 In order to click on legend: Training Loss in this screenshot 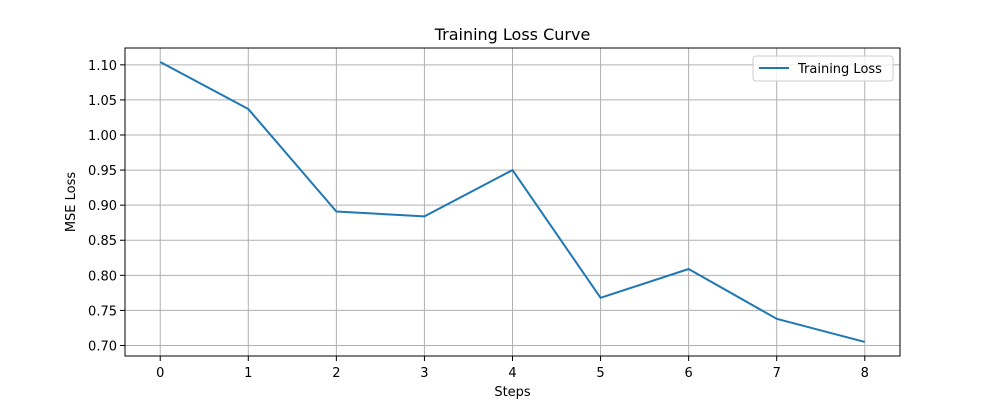, I will do `click(823, 68)`.